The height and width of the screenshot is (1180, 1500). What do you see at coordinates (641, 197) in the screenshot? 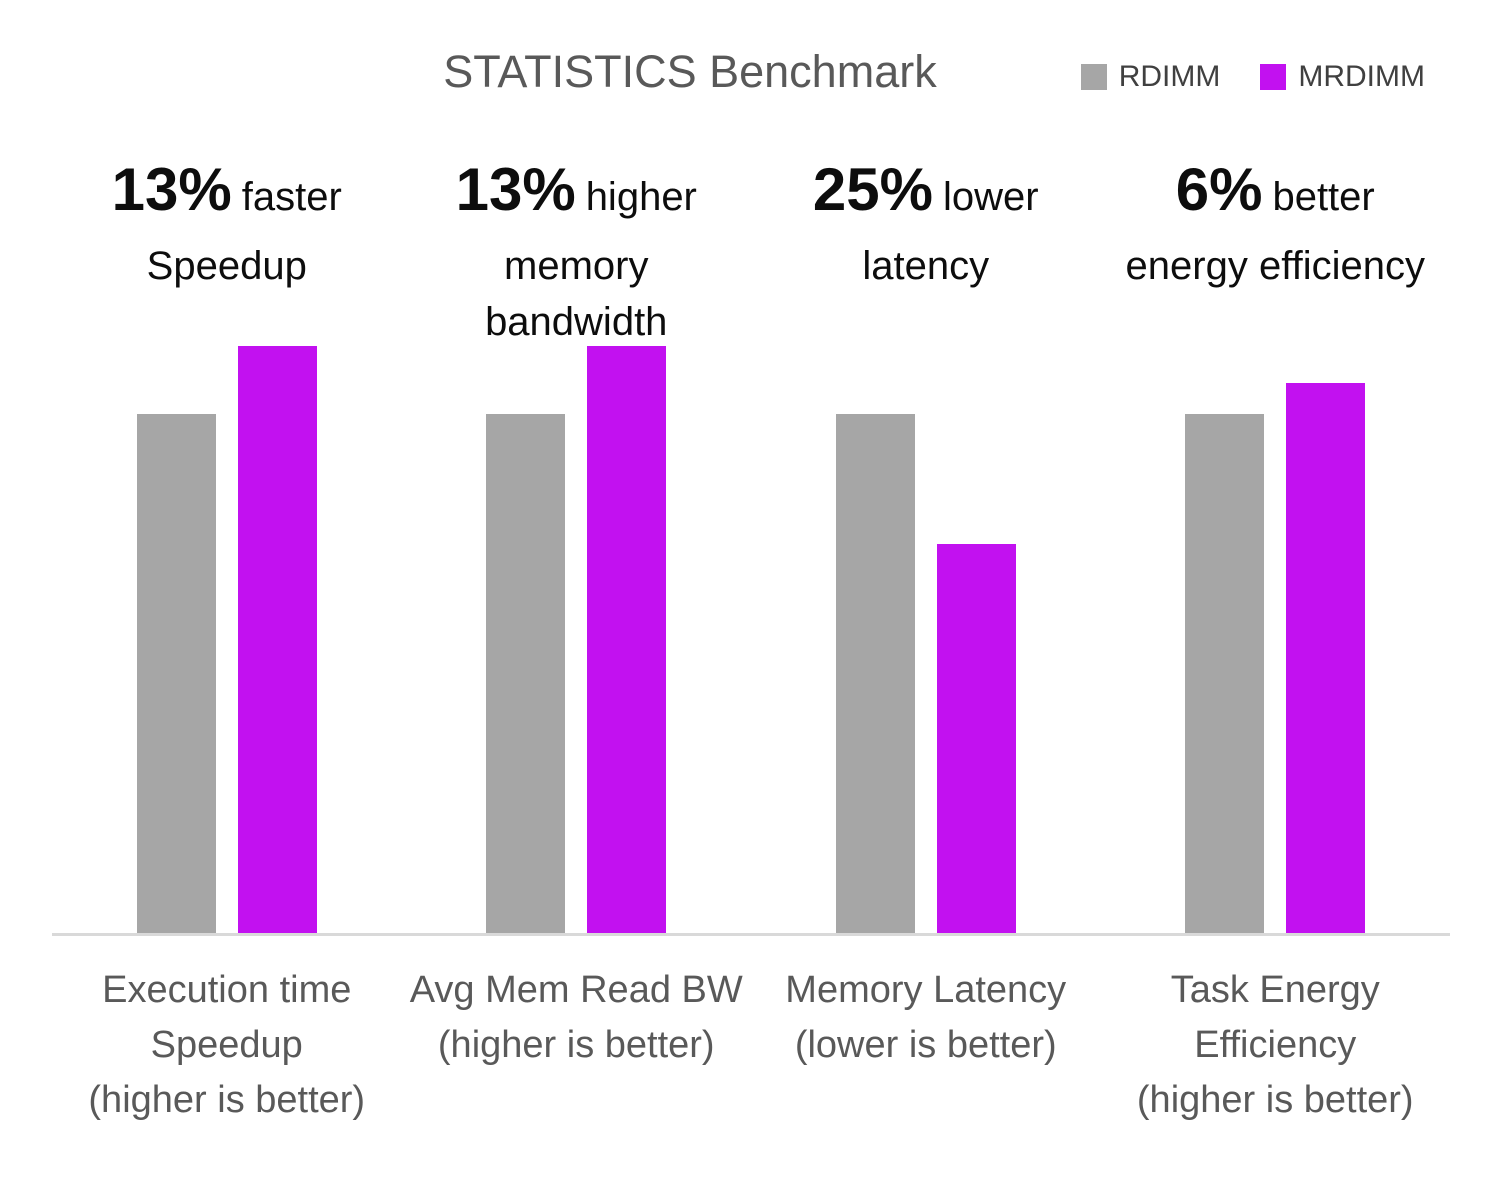
I see `annotation-word: higher` at bounding box center [641, 197].